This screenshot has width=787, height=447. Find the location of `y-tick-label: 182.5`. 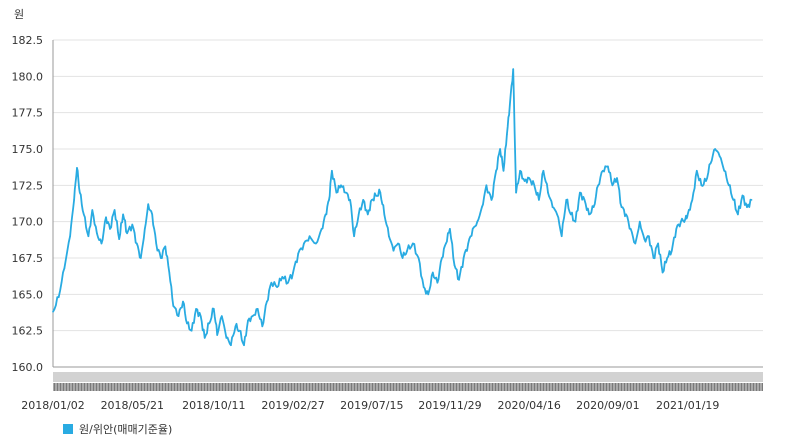

y-tick-label: 182.5 is located at coordinates (28, 40).